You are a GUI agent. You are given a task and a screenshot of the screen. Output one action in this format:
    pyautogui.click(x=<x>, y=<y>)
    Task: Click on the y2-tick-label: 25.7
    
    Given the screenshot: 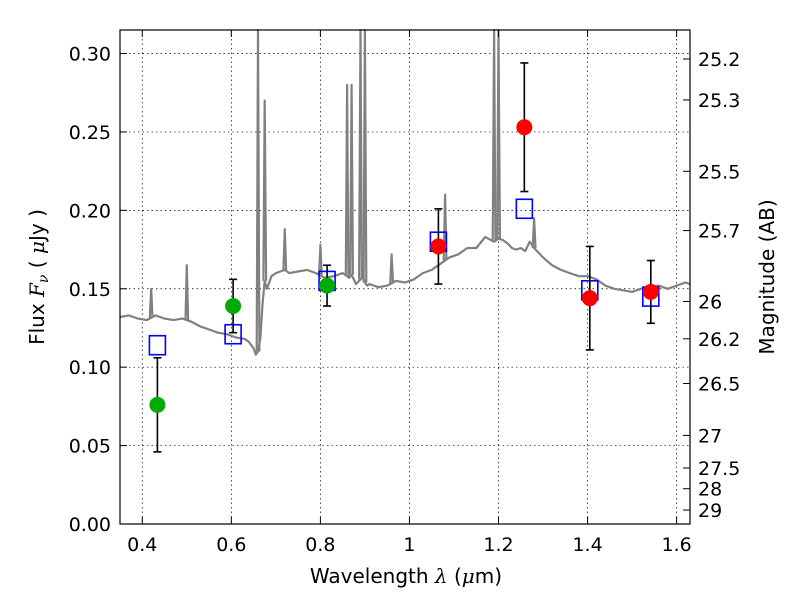 What is the action you would take?
    pyautogui.click(x=719, y=232)
    